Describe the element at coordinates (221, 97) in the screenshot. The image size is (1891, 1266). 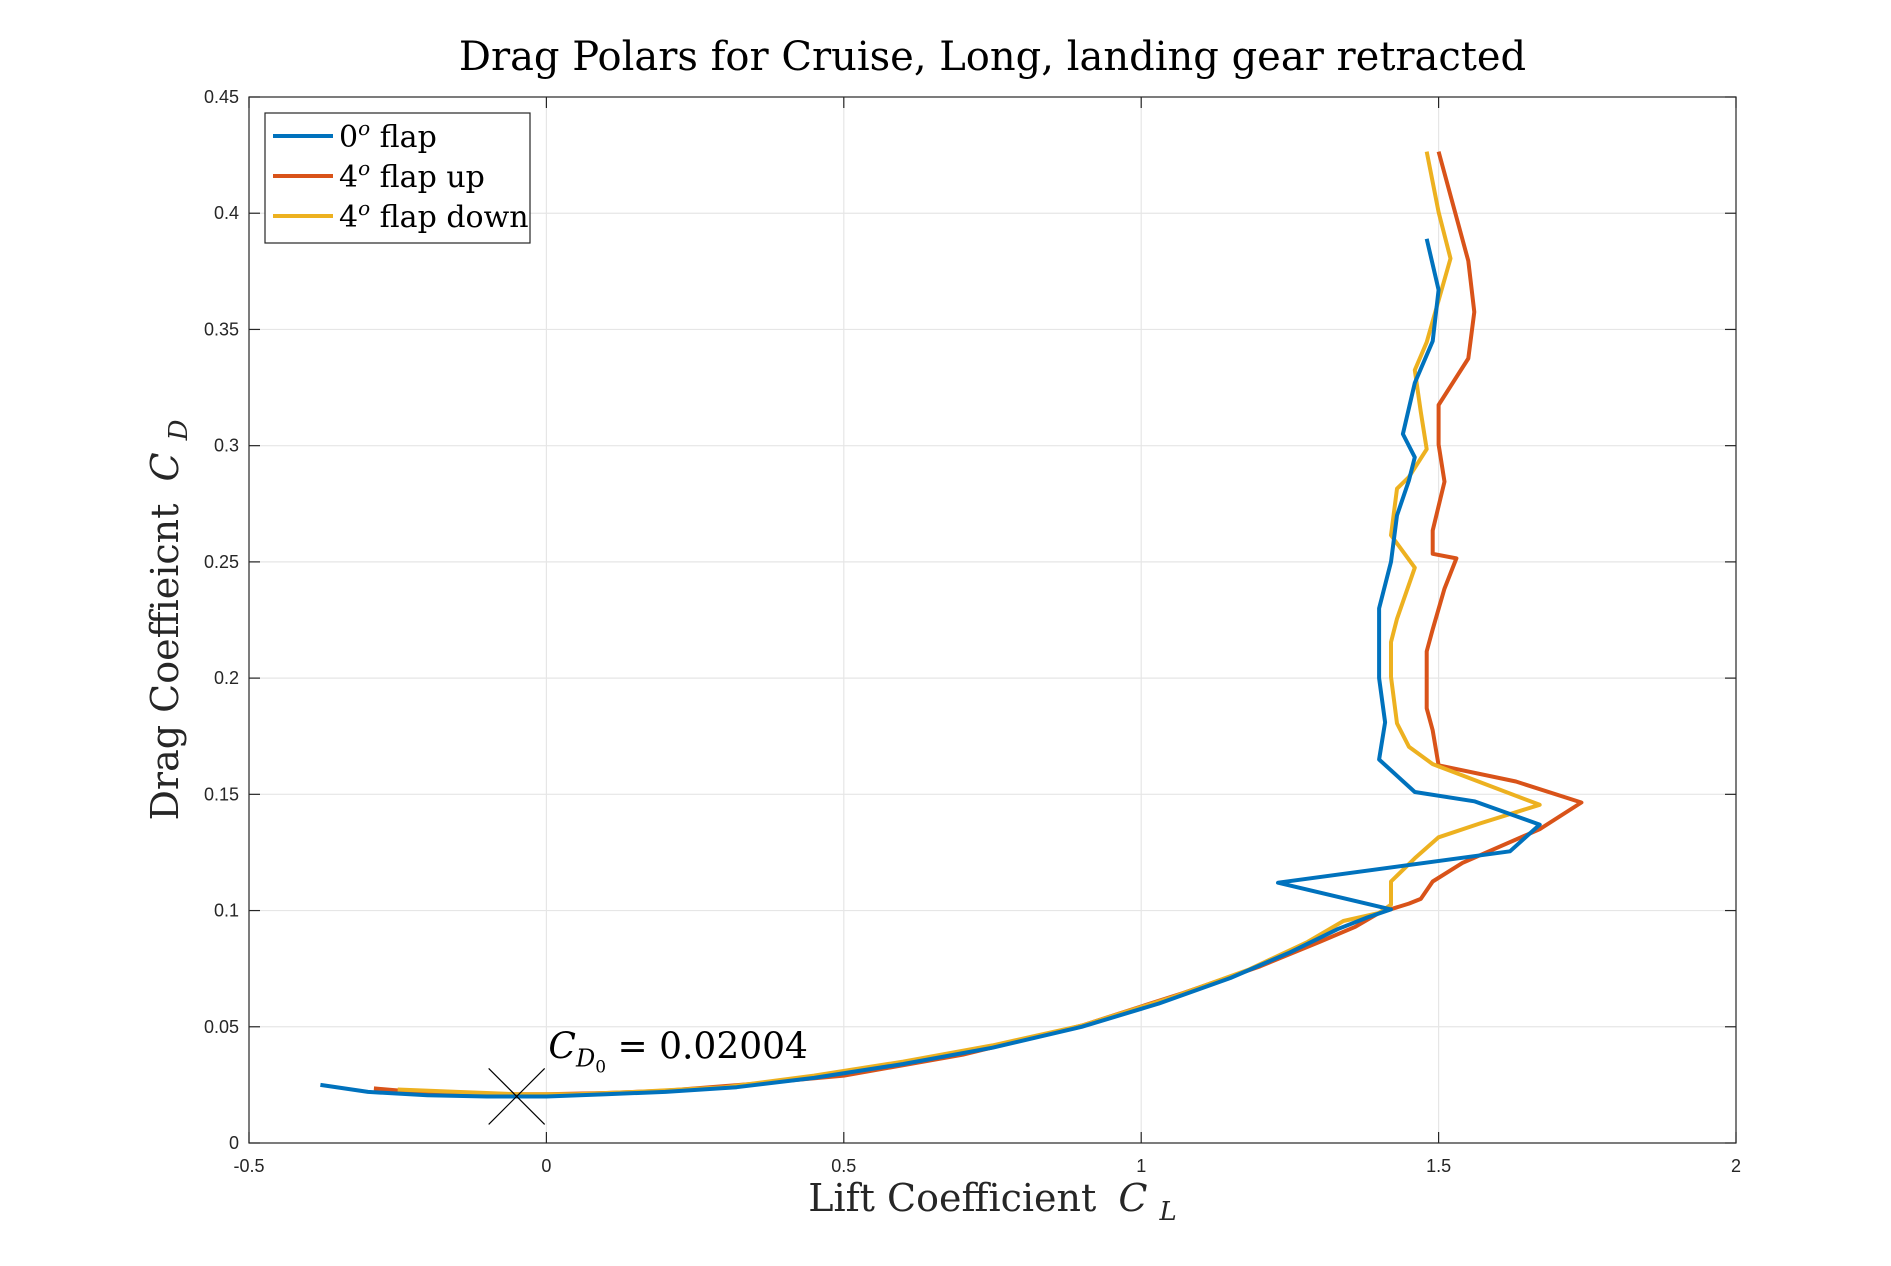
I see `y-tick-label: 0.45` at that location.